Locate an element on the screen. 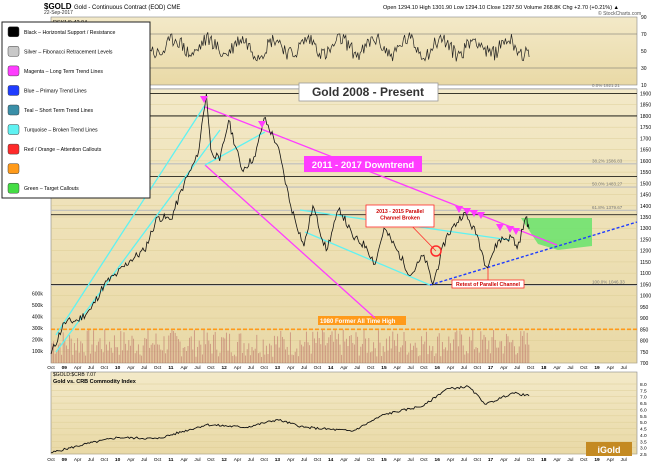 The width and height of the screenshot is (666, 473). x-tick-label: 11 is located at coordinates (170, 368).